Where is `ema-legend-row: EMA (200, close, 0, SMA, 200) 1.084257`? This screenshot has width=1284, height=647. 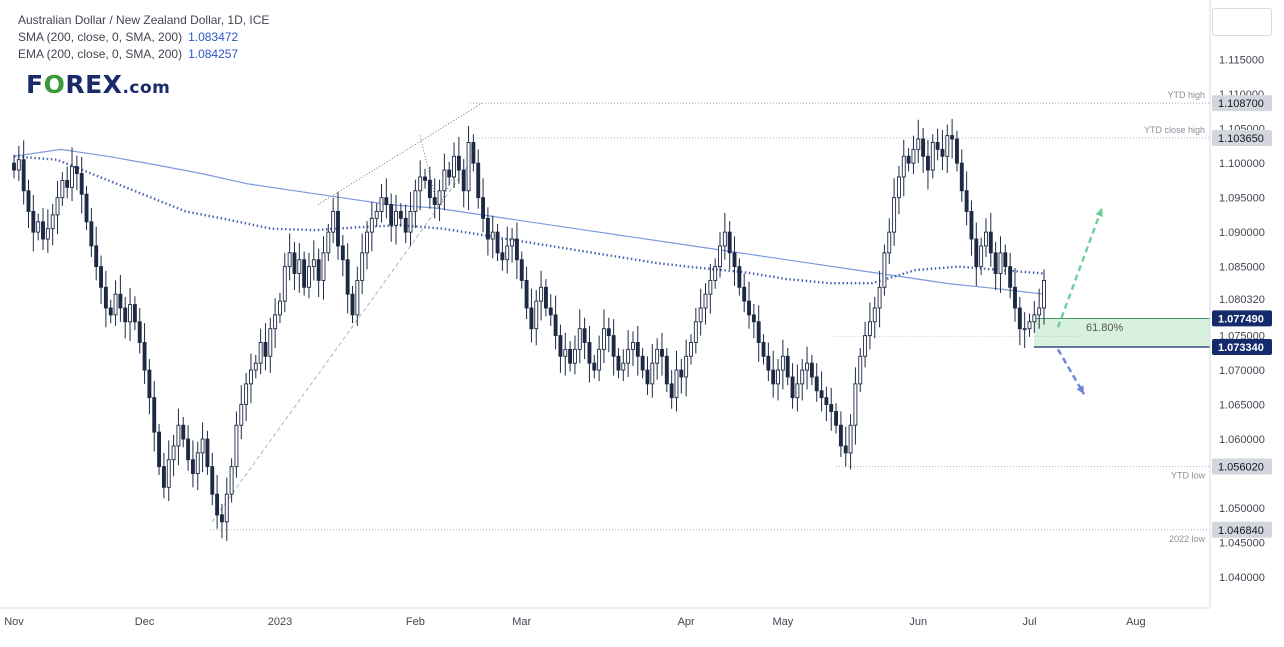 ema-legend-row: EMA (200, close, 0, SMA, 200) 1.084257 is located at coordinates (143, 54).